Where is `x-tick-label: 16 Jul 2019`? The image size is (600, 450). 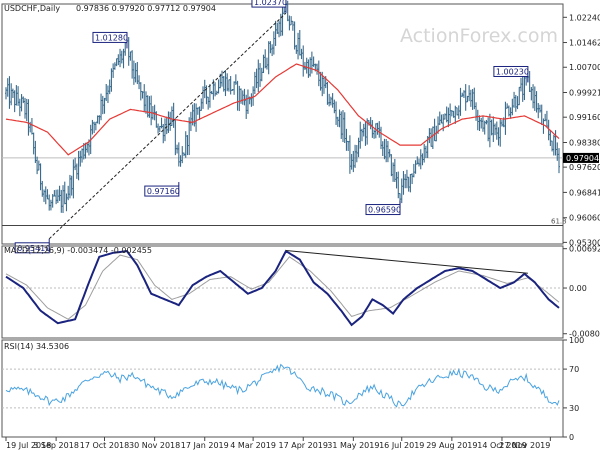 x-tick-label: 16 Jul 2019 is located at coordinates (401, 445).